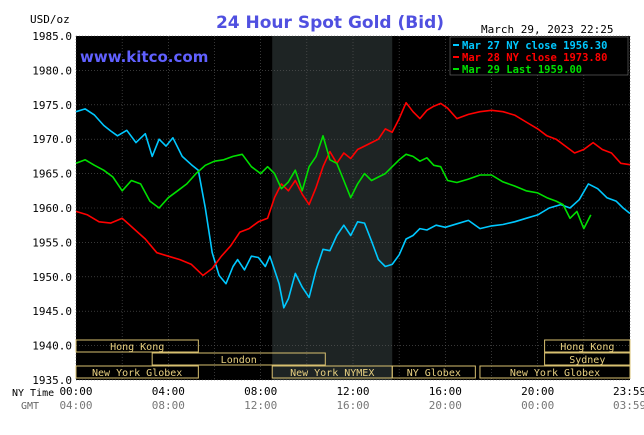 This screenshot has width=644, height=435. I want to click on session-label: London, so click(239, 360).